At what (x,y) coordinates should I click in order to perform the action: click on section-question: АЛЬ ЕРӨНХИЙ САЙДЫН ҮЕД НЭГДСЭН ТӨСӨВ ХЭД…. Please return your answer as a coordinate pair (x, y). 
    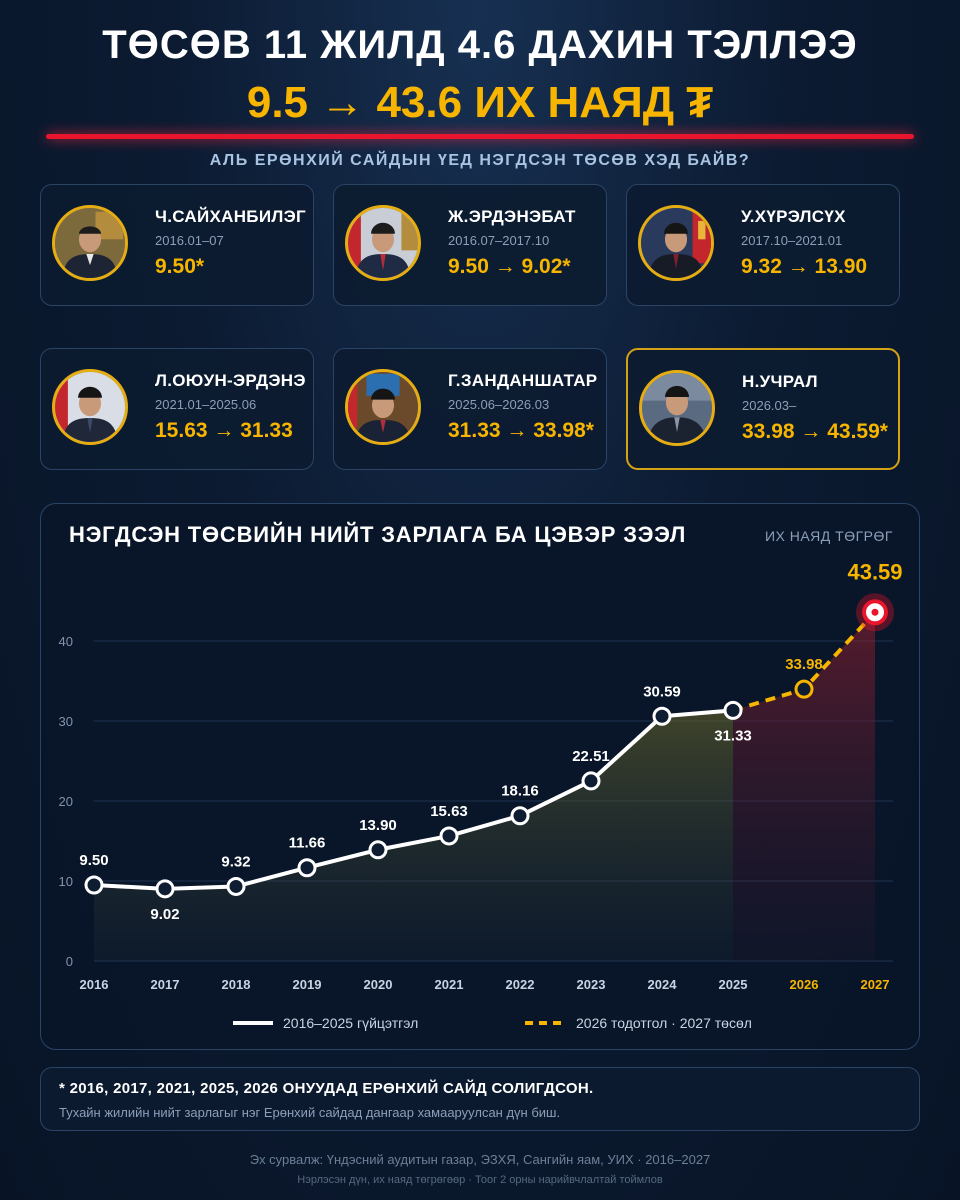
    Looking at the image, I should click on (480, 160).